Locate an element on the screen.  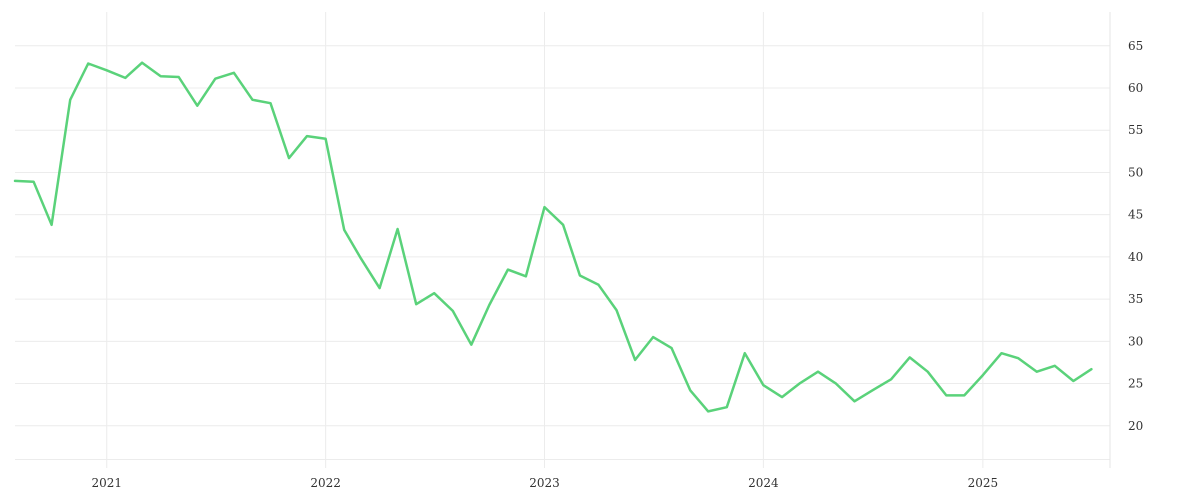
y-tick-label: 20 is located at coordinates (1135, 426).